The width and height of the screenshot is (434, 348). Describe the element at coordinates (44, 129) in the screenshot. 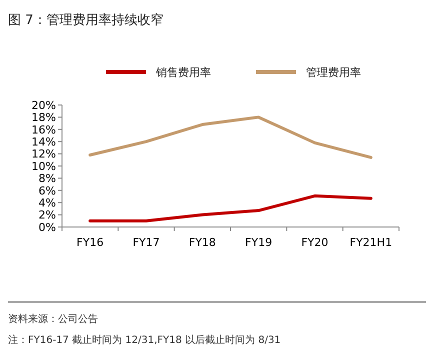

I see `y-tick-label: 16%` at that location.